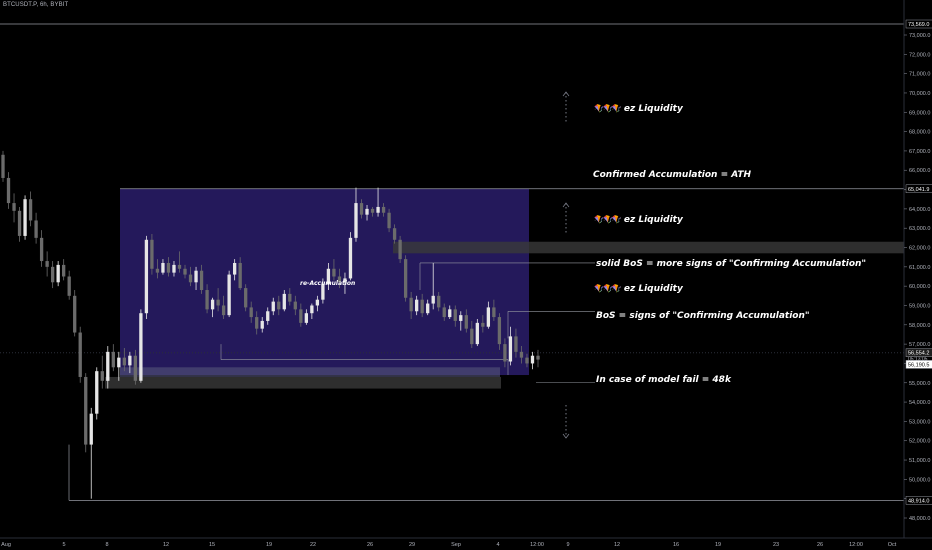  Describe the element at coordinates (918, 360) in the screenshot. I see `tag-countdown: 05:13:05` at that location.